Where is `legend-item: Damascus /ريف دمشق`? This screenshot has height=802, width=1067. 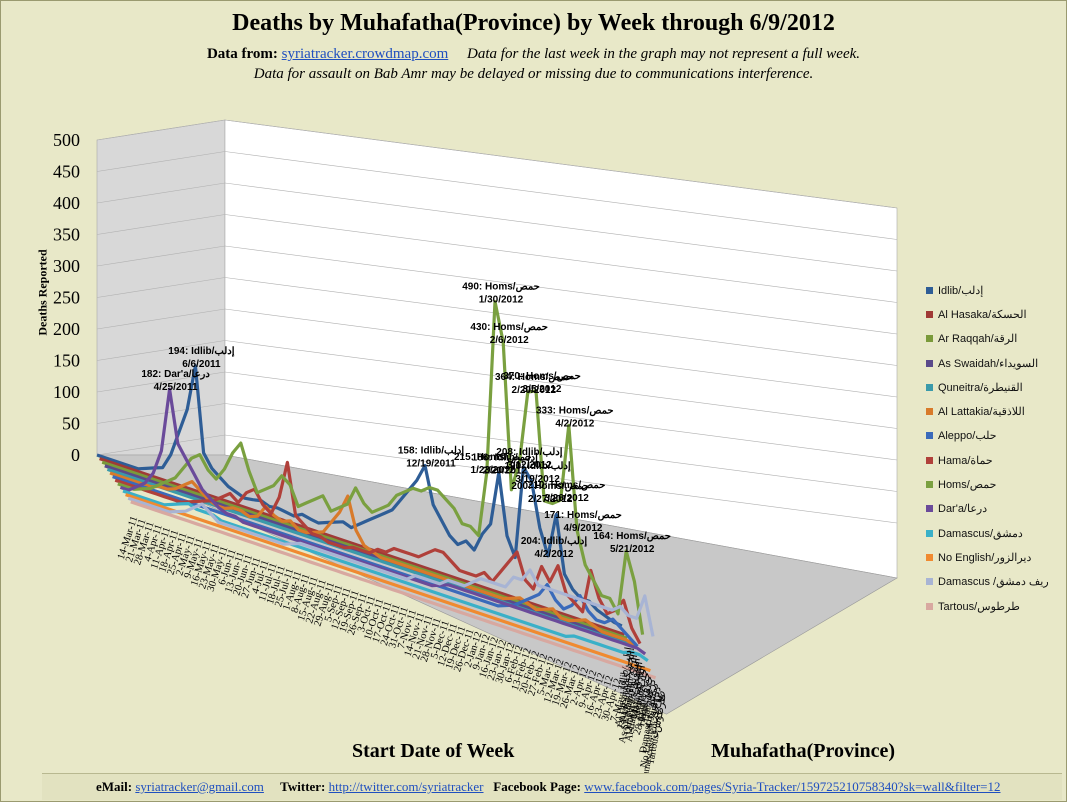 legend-item: Damascus /ريف دمشق is located at coordinates (996, 582).